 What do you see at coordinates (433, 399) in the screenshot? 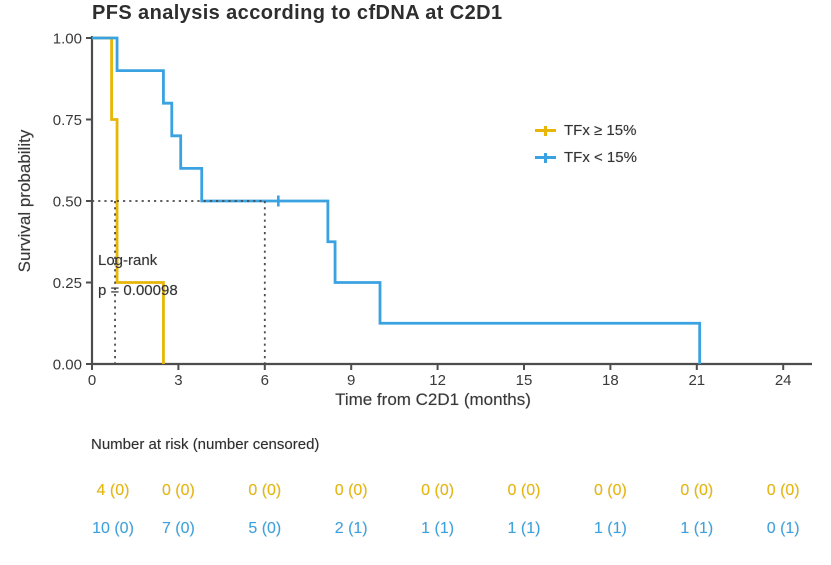
I see `x-axis-title: Time from C2D1 (months)` at bounding box center [433, 399].